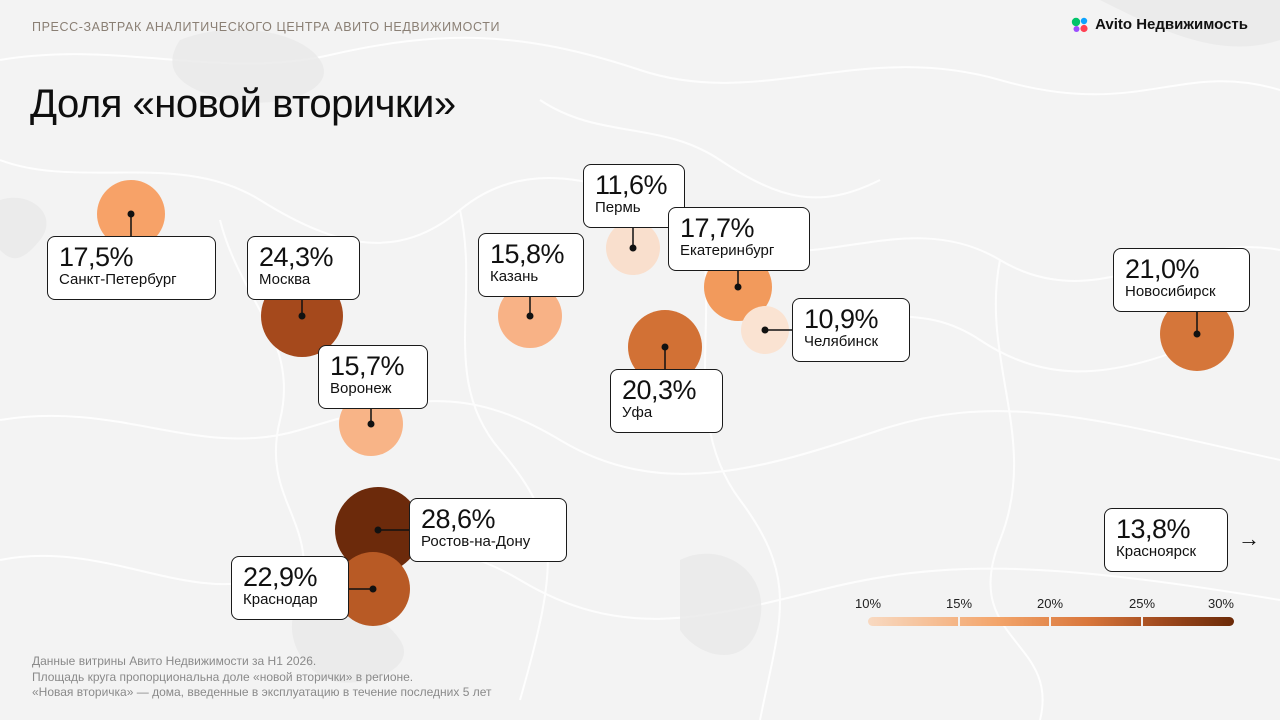 The image size is (1280, 720). What do you see at coordinates (1079, 24) in the screenshot?
I see `avito-dots-icon` at bounding box center [1079, 24].